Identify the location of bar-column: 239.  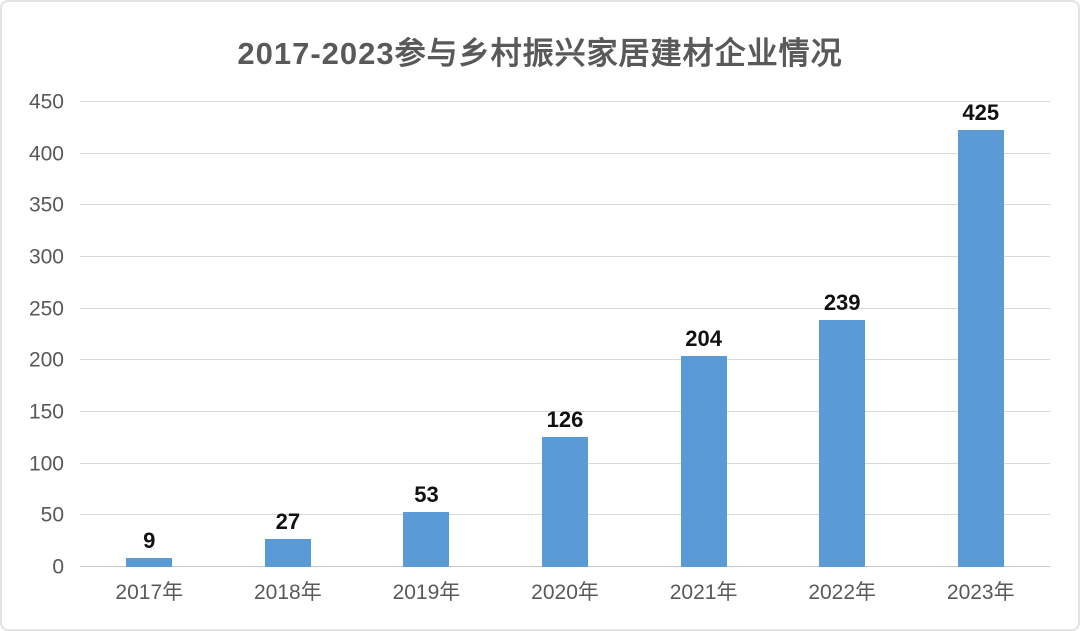
(842, 334).